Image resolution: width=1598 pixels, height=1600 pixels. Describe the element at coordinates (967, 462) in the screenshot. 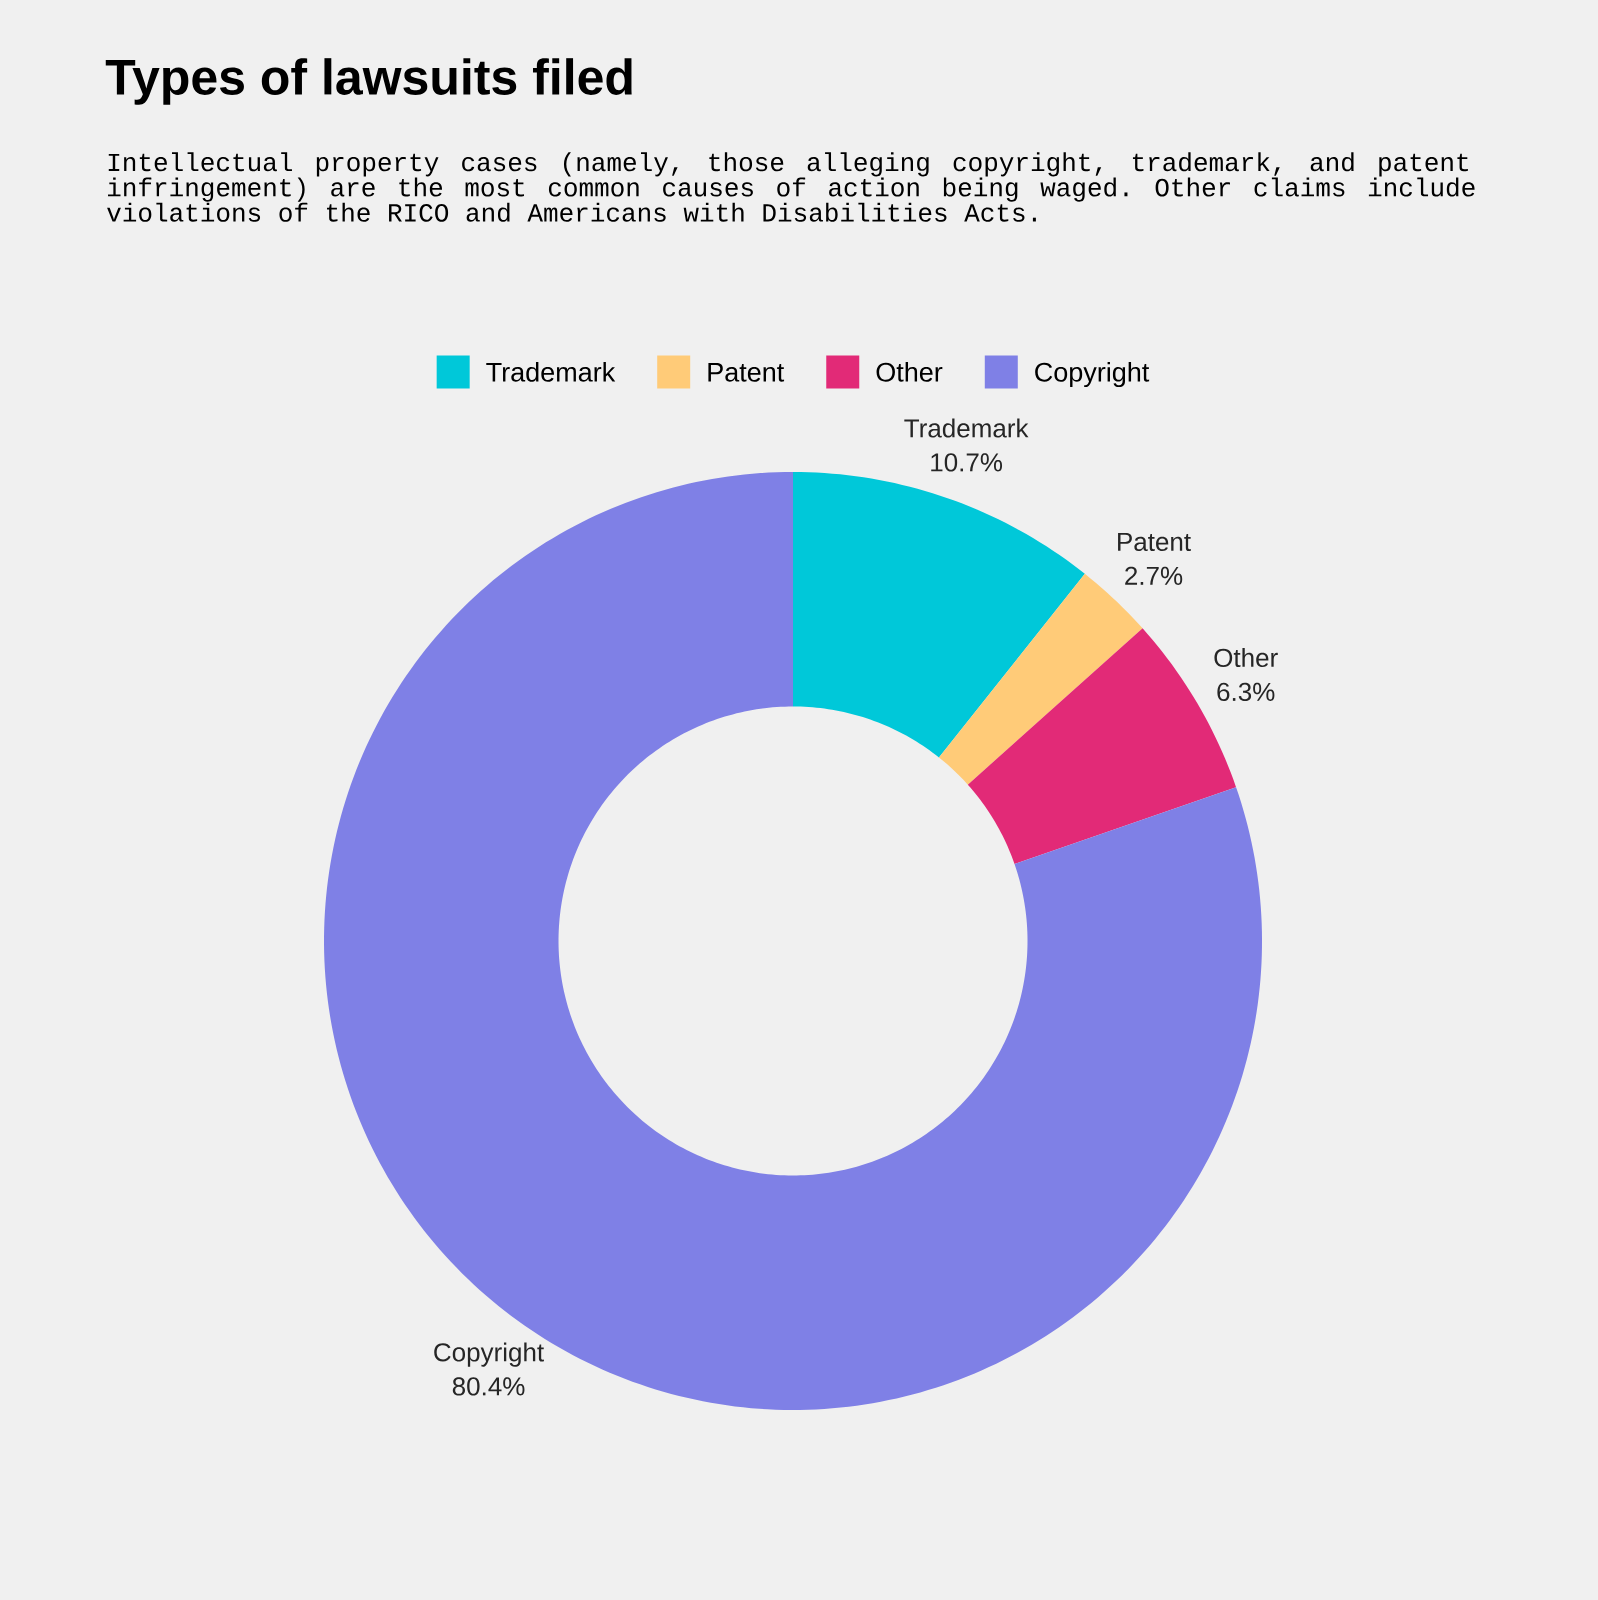

I see `data-label: 10.7%` at that location.